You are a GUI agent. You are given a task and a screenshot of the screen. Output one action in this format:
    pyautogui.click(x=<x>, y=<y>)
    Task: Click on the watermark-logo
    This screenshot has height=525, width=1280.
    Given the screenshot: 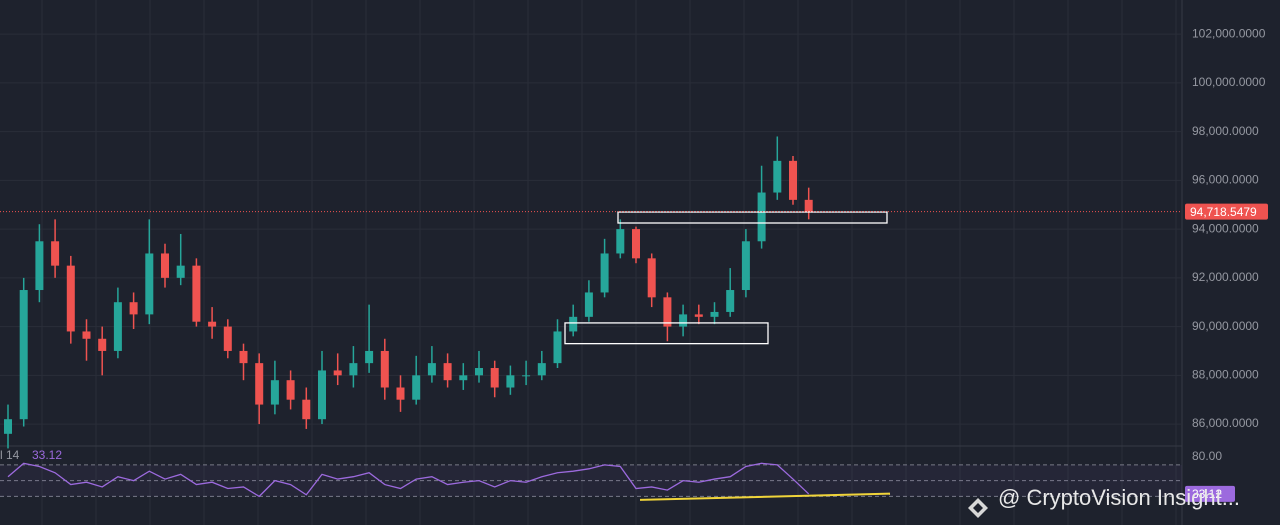 What is the action you would take?
    pyautogui.click(x=978, y=508)
    